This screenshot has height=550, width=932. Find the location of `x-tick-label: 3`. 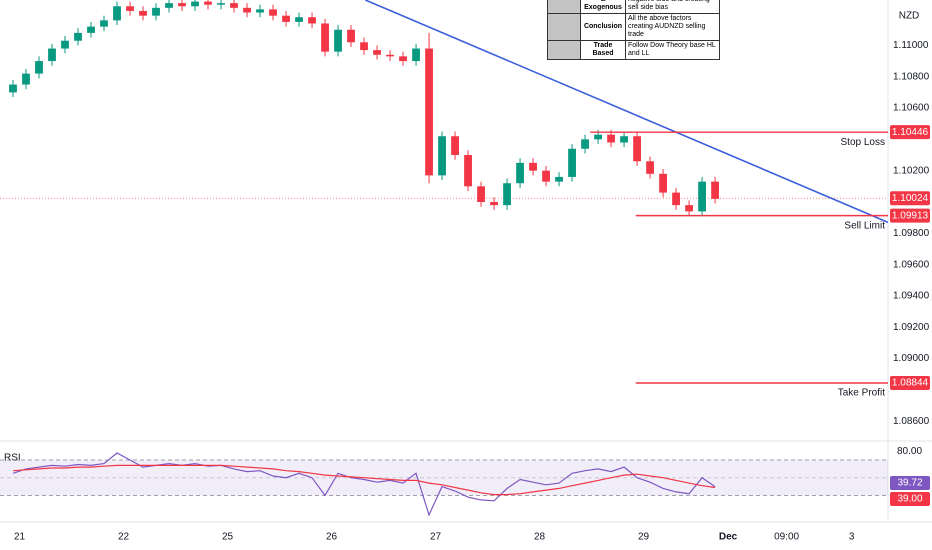

x-tick-label: 3 is located at coordinates (852, 537).